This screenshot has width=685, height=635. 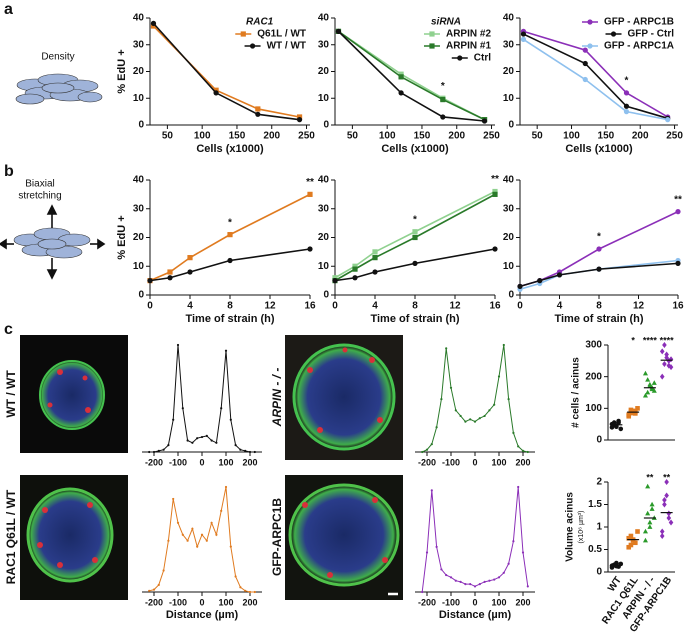 What do you see at coordinates (353, 136) in the screenshot?
I see `x-tick-label: 50` at bounding box center [353, 136].